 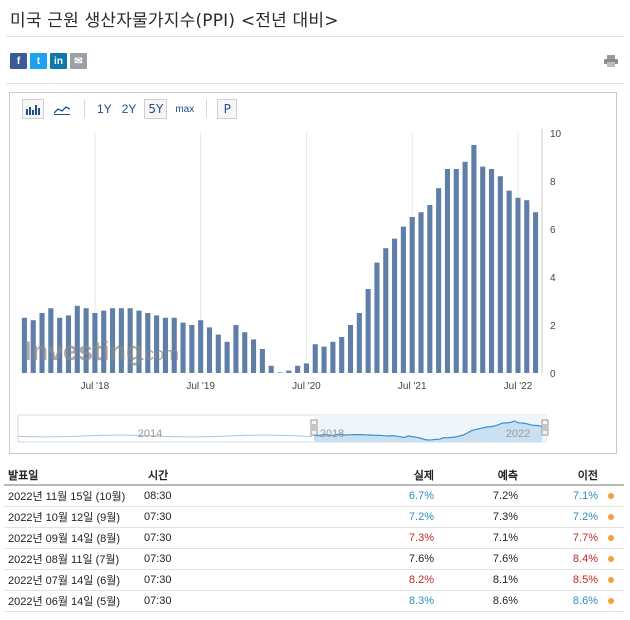 What do you see at coordinates (48, 61) in the screenshot?
I see `share-bar: f t in ✉` at bounding box center [48, 61].